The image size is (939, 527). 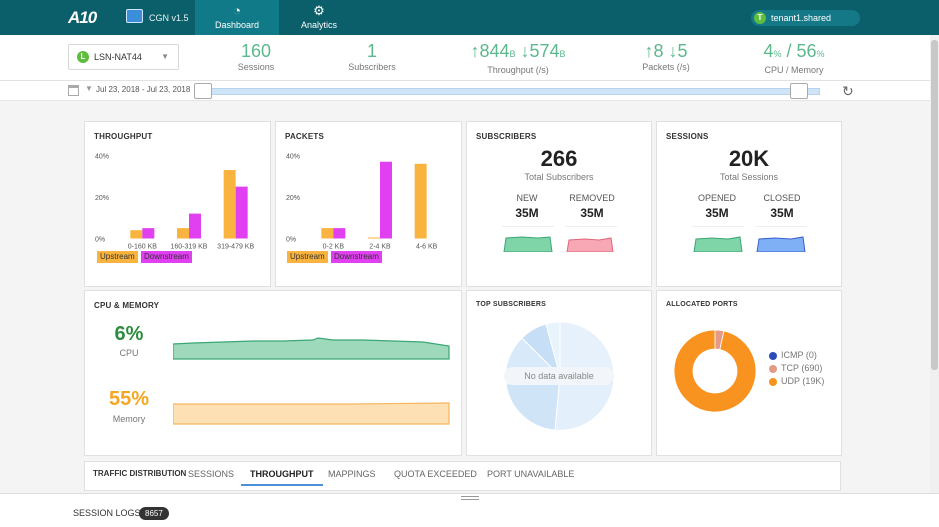 I want to click on legend-tcp-label: TCP (690), so click(x=802, y=368).